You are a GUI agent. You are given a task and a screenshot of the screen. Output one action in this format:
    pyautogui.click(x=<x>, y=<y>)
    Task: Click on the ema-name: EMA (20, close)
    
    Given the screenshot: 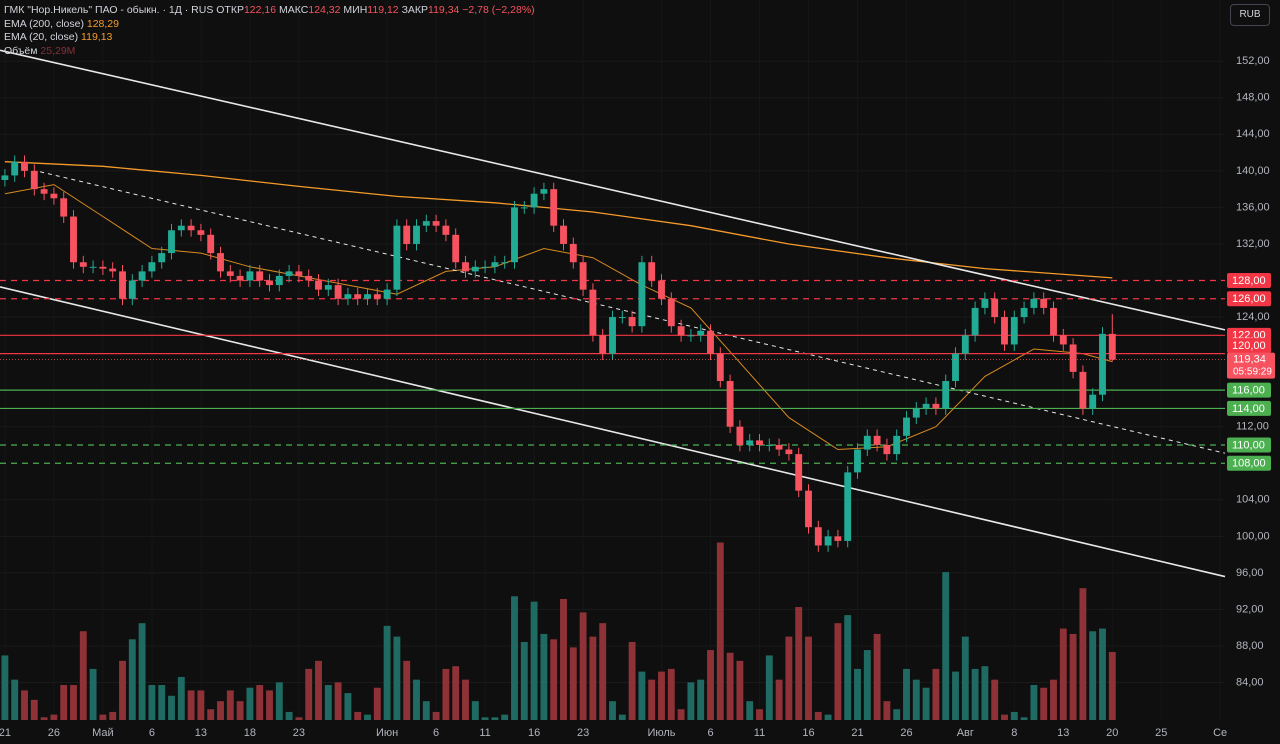 What is the action you would take?
    pyautogui.click(x=41, y=37)
    